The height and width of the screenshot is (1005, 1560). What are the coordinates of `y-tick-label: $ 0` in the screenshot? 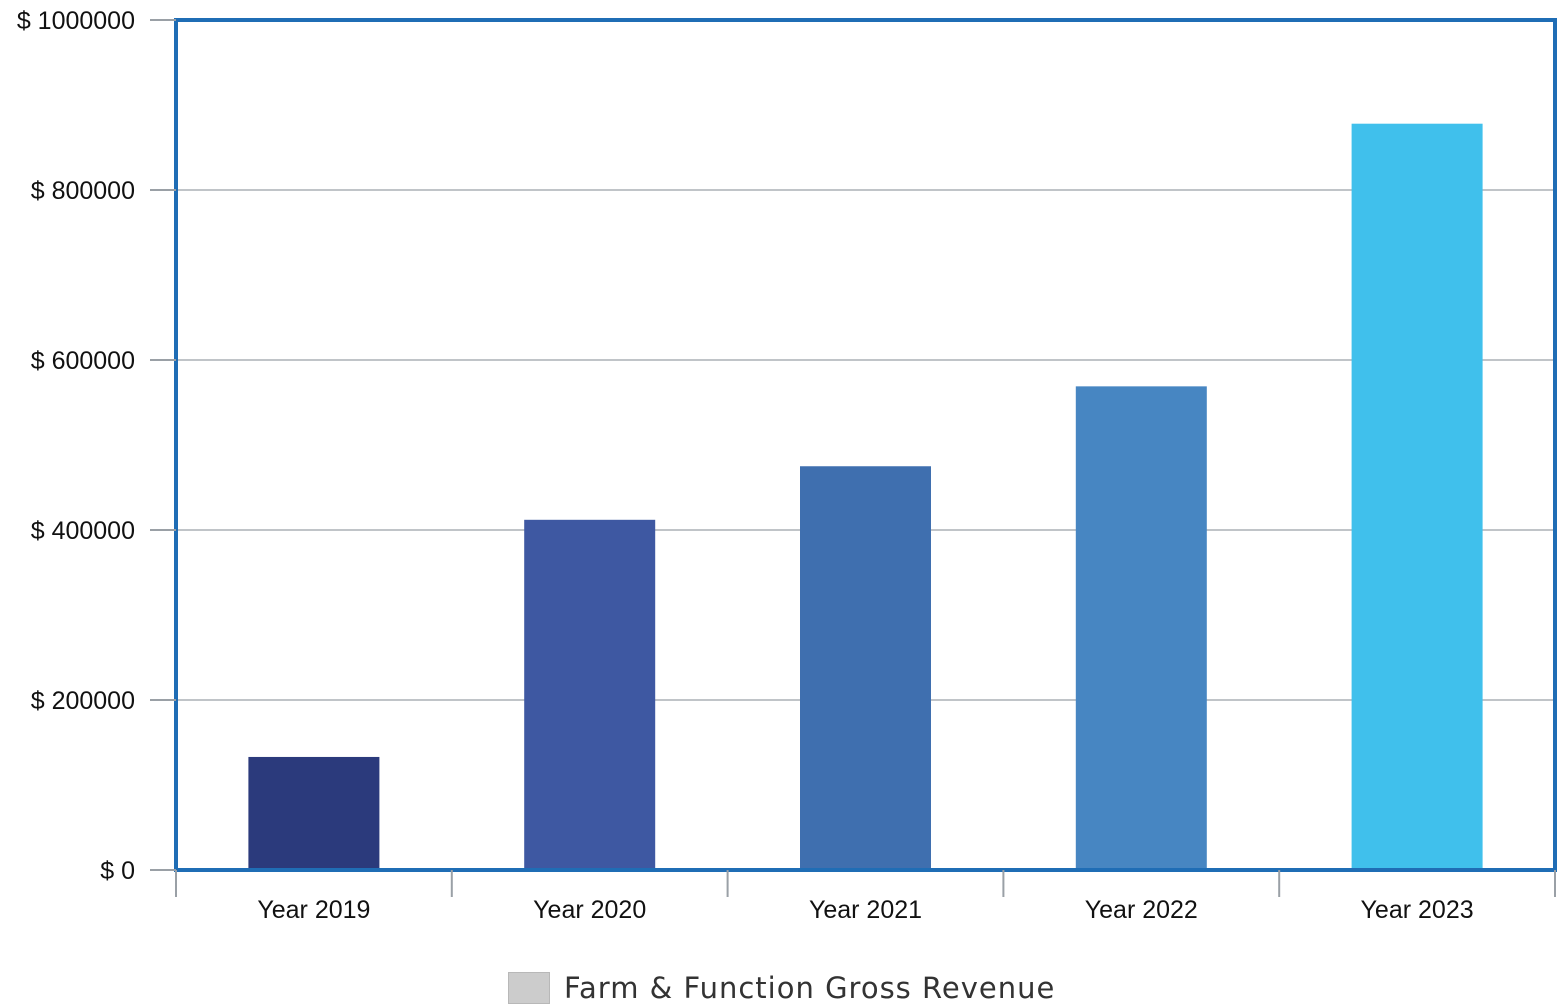 It's located at (117, 871).